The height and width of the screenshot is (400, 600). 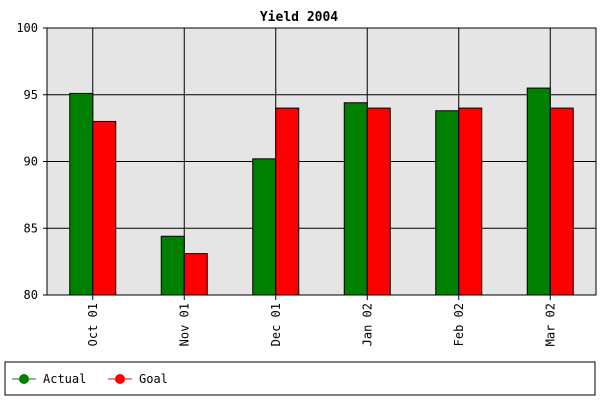 I want to click on x-tick-label: Feb 02, so click(x=459, y=324).